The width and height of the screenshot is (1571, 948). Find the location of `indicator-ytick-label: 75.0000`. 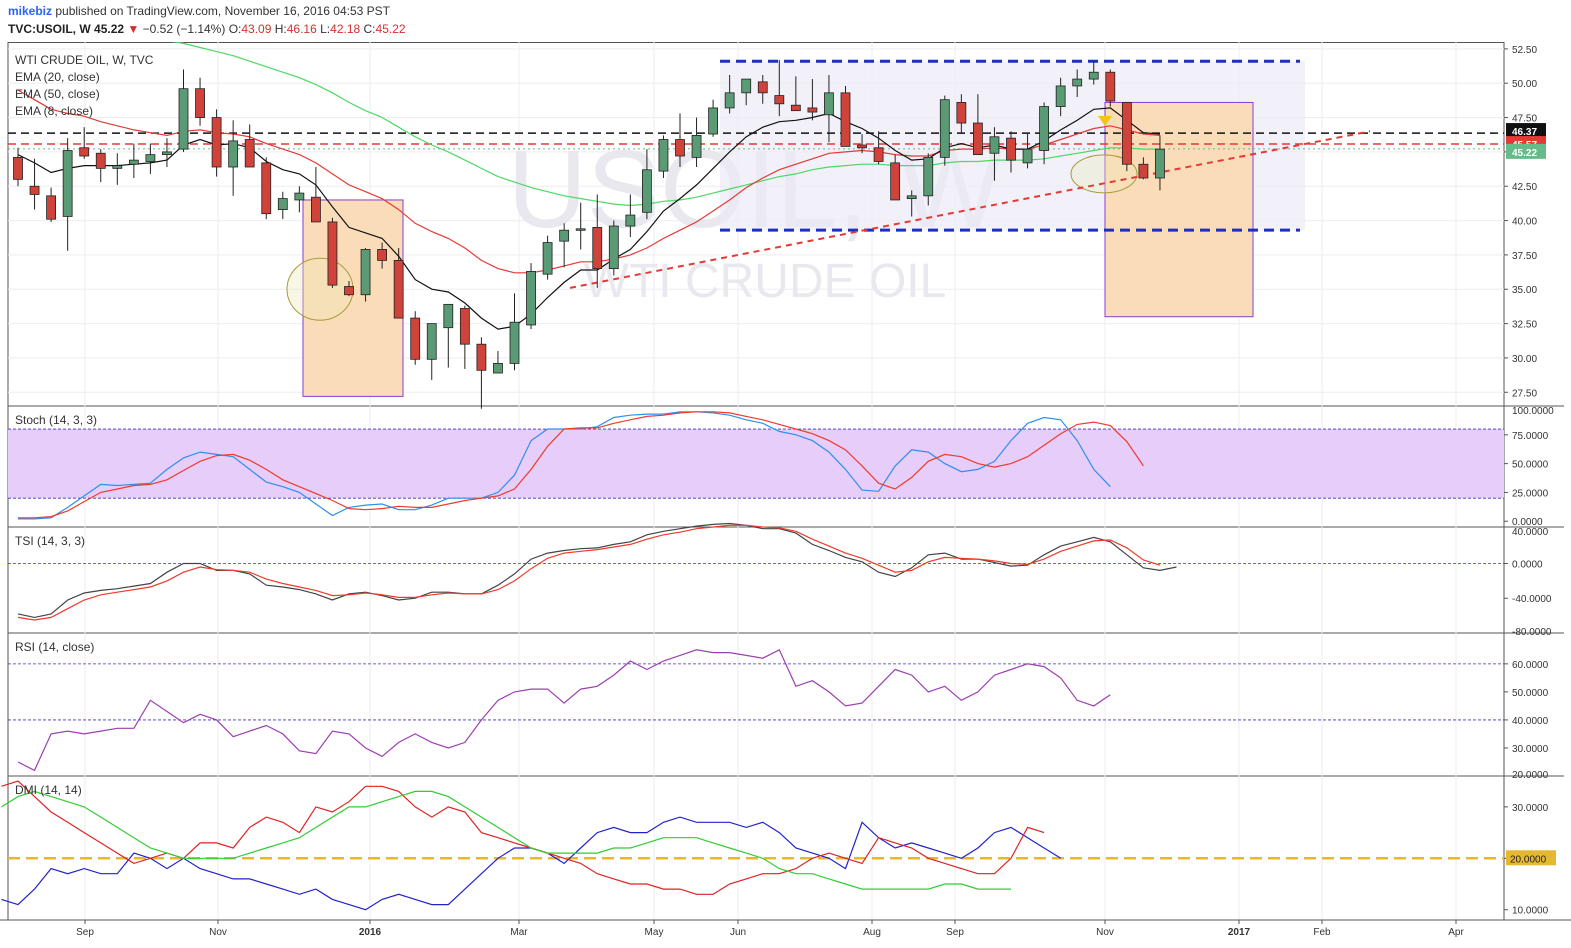

indicator-ytick-label: 75.0000 is located at coordinates (1530, 436).